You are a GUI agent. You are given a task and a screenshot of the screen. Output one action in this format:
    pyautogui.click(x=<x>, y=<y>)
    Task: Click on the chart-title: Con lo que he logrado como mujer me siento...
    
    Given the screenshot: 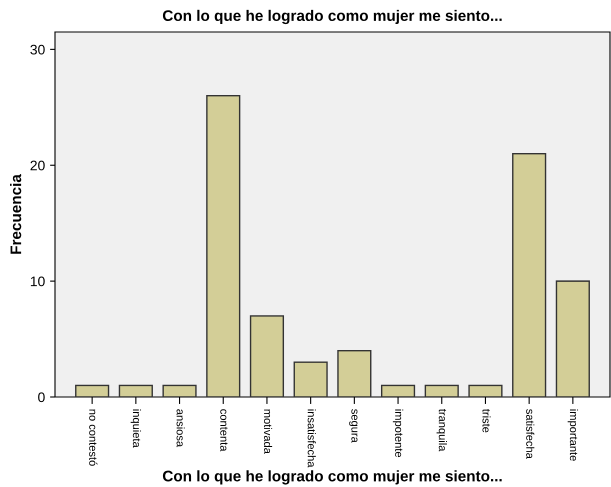 What is the action you would take?
    pyautogui.click(x=332, y=17)
    